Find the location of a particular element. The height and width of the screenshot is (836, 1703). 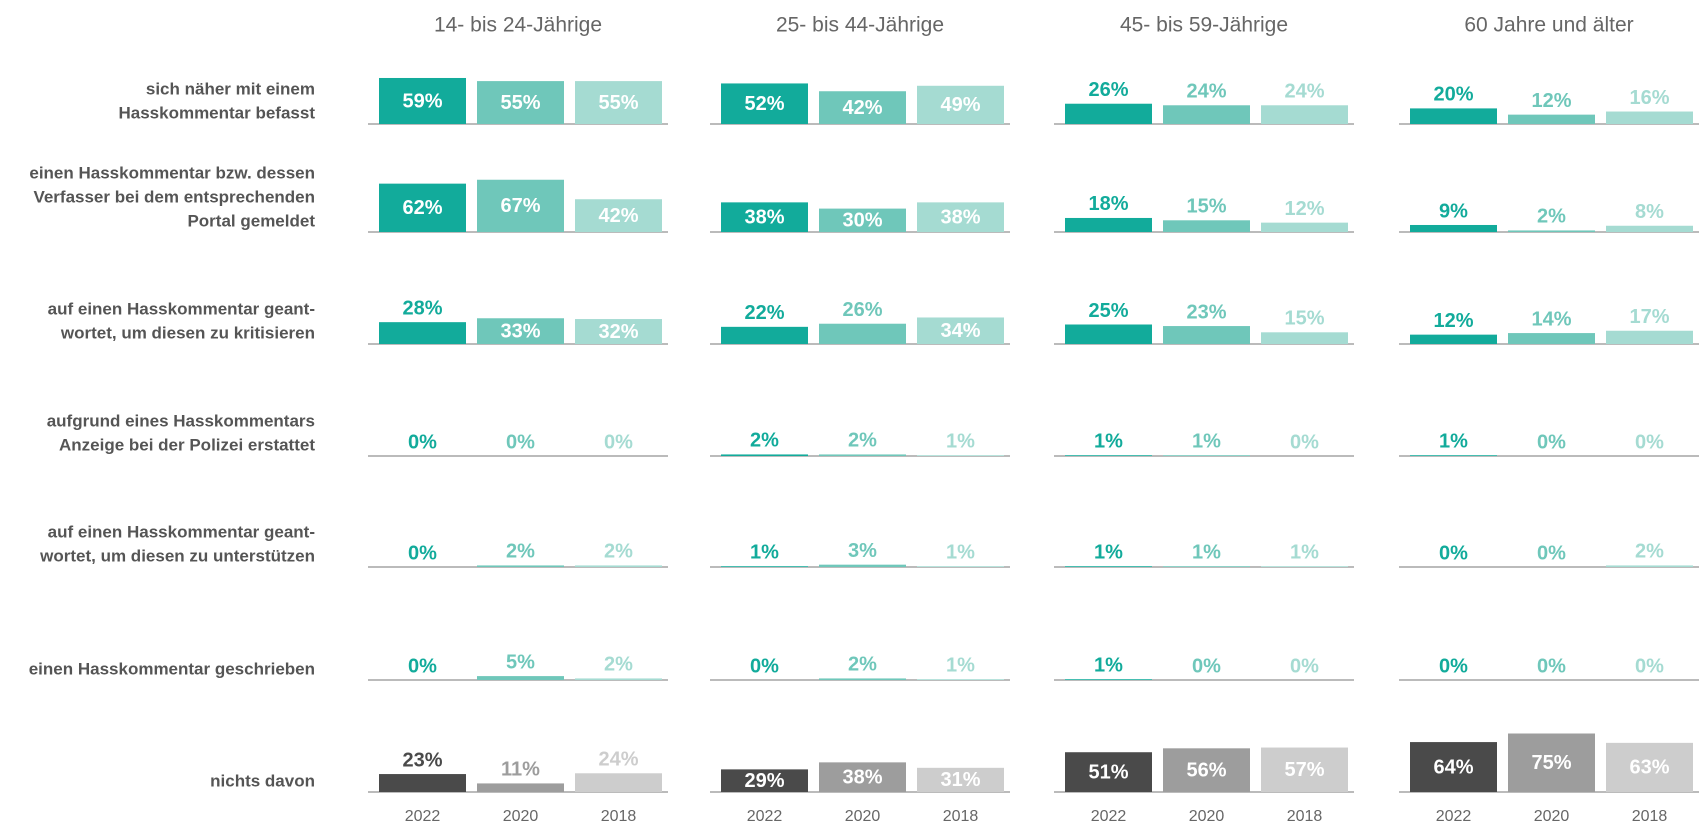

value-label: 30% is located at coordinates (862, 221).